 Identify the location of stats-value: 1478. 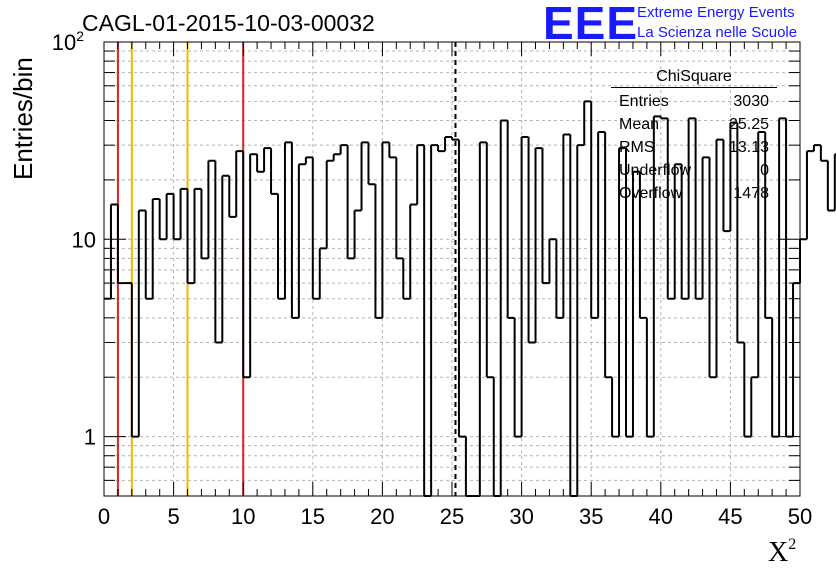
(751, 193).